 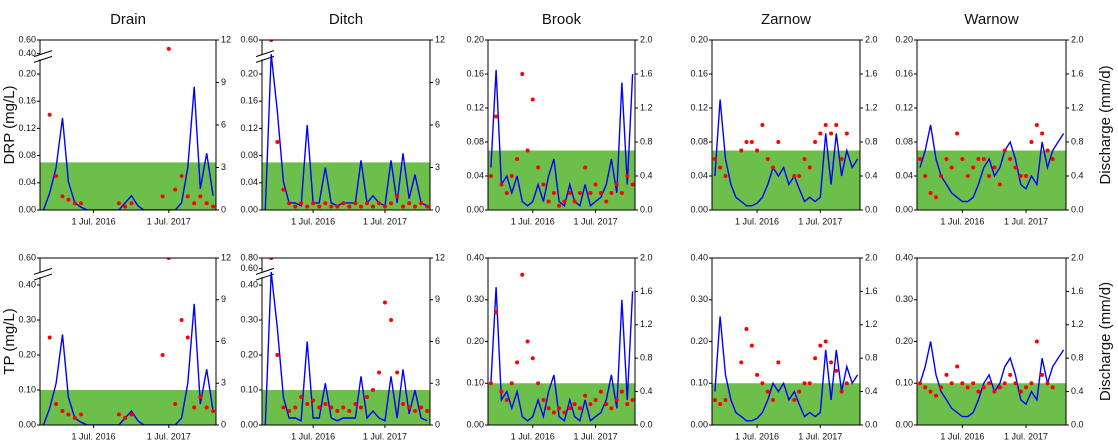 I want to click on y2-tick-label: 1.2, so click(x=1077, y=324).